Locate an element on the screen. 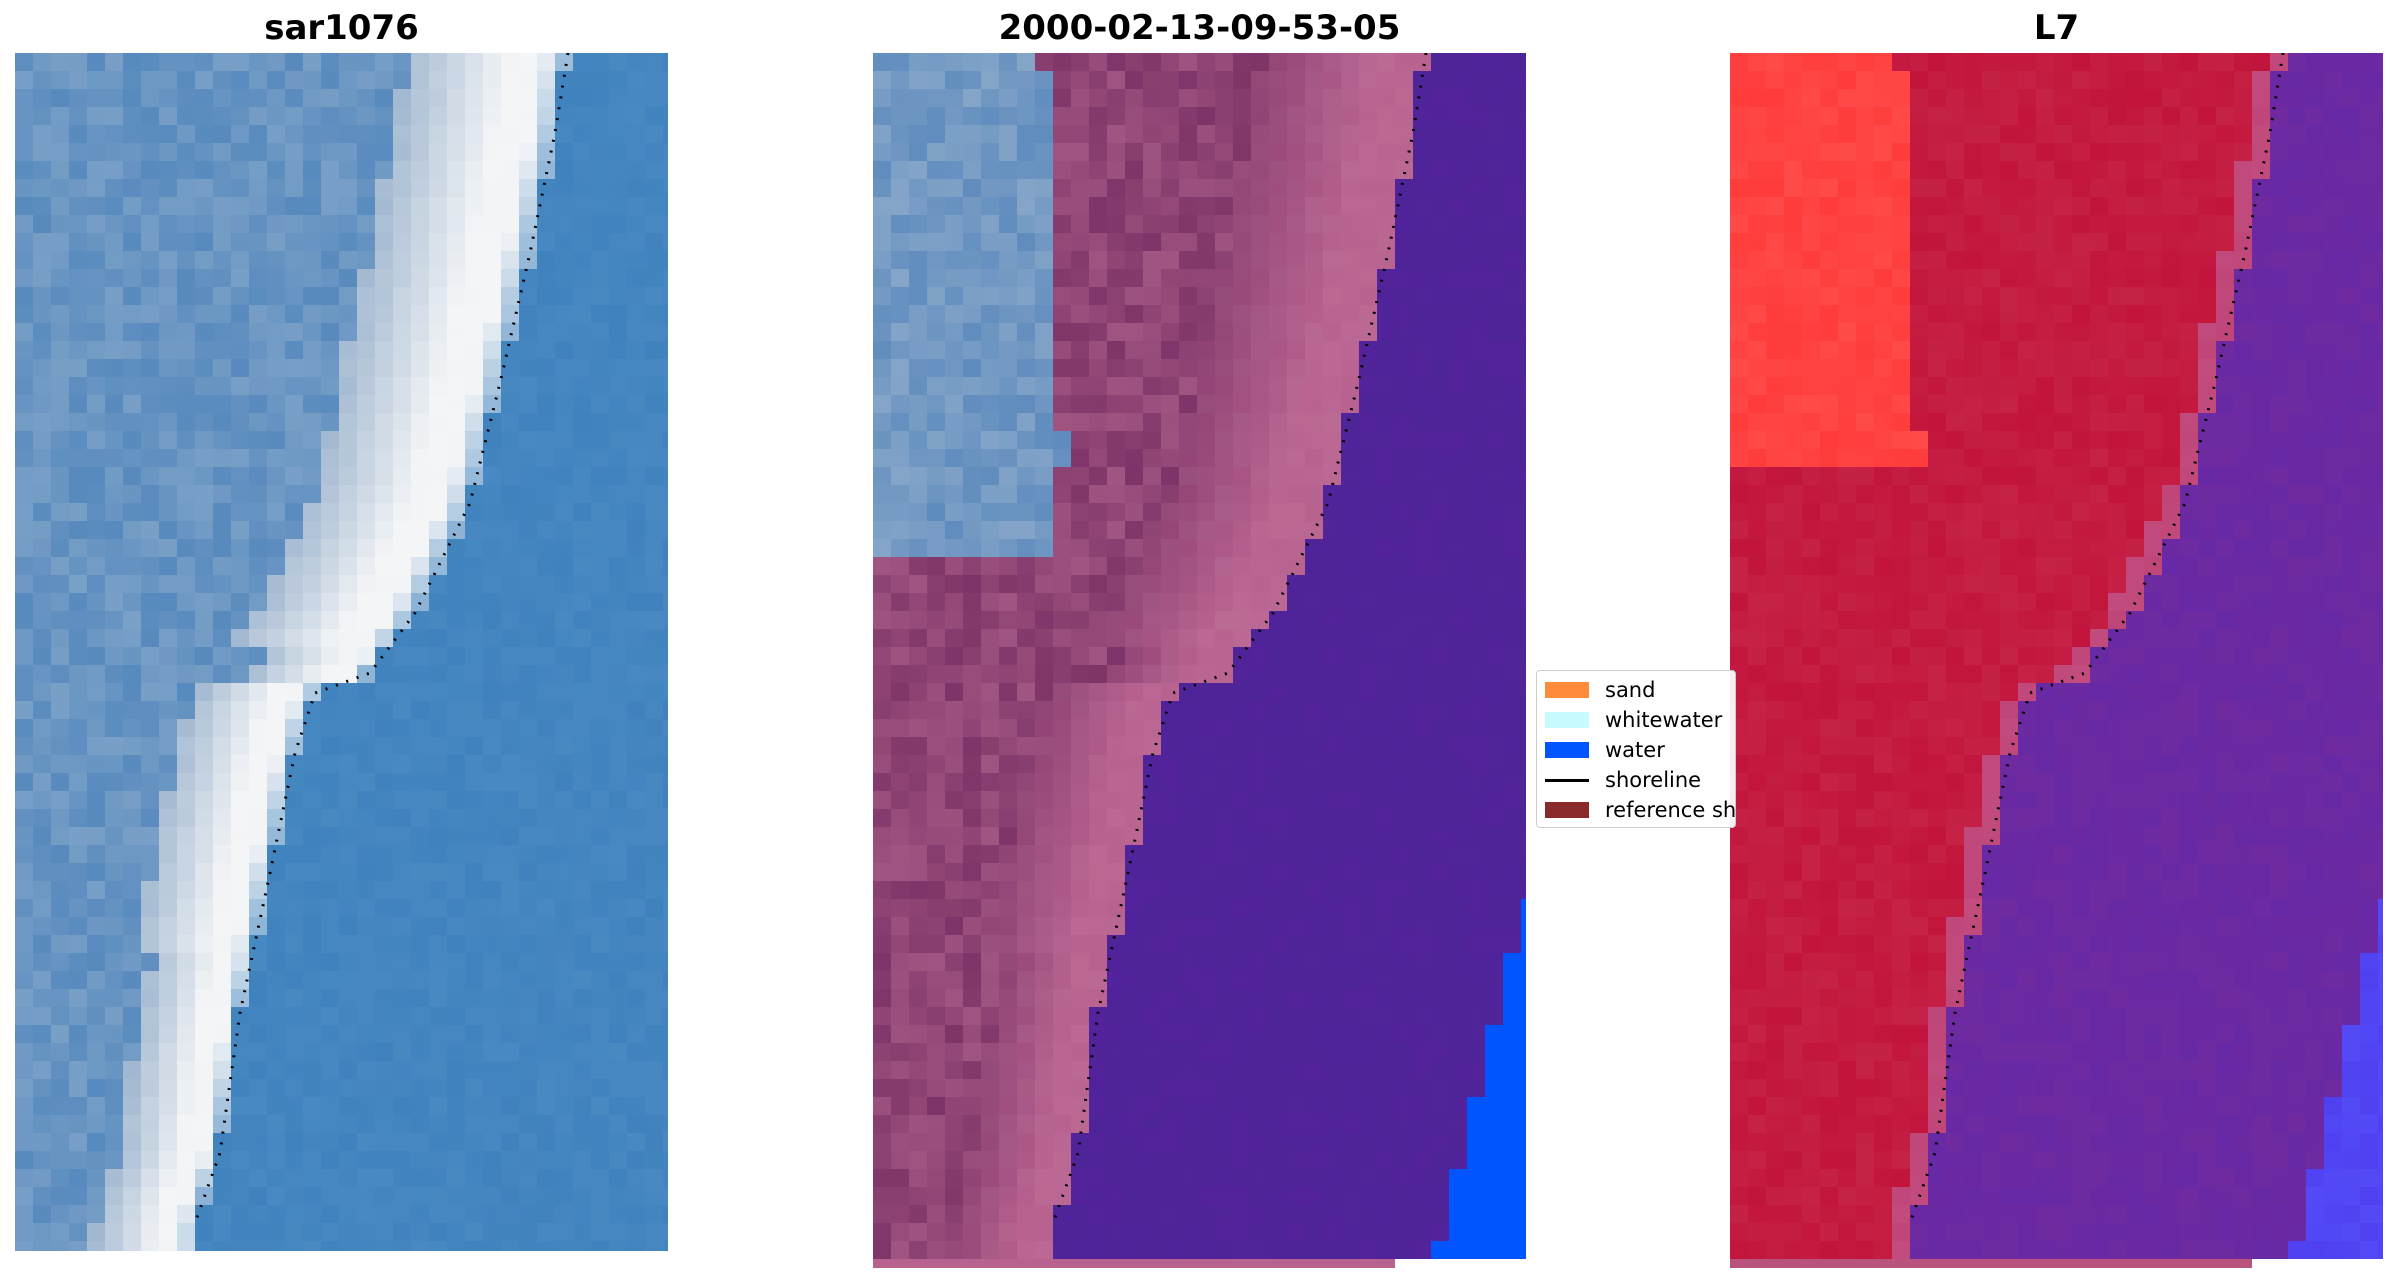 This screenshot has width=2398, height=1283. panel-title-classified: 2000-02-13-09-53-05 is located at coordinates (1199, 28).